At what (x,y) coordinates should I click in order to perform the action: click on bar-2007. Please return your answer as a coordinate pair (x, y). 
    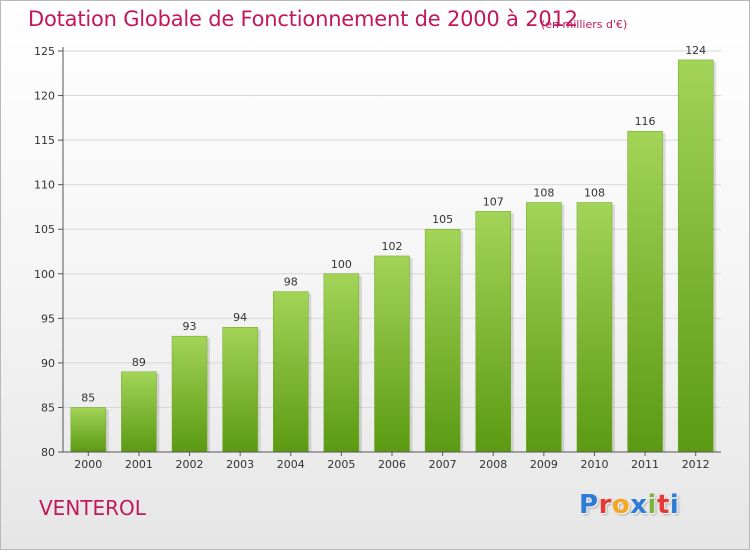
    Looking at the image, I should click on (442, 340).